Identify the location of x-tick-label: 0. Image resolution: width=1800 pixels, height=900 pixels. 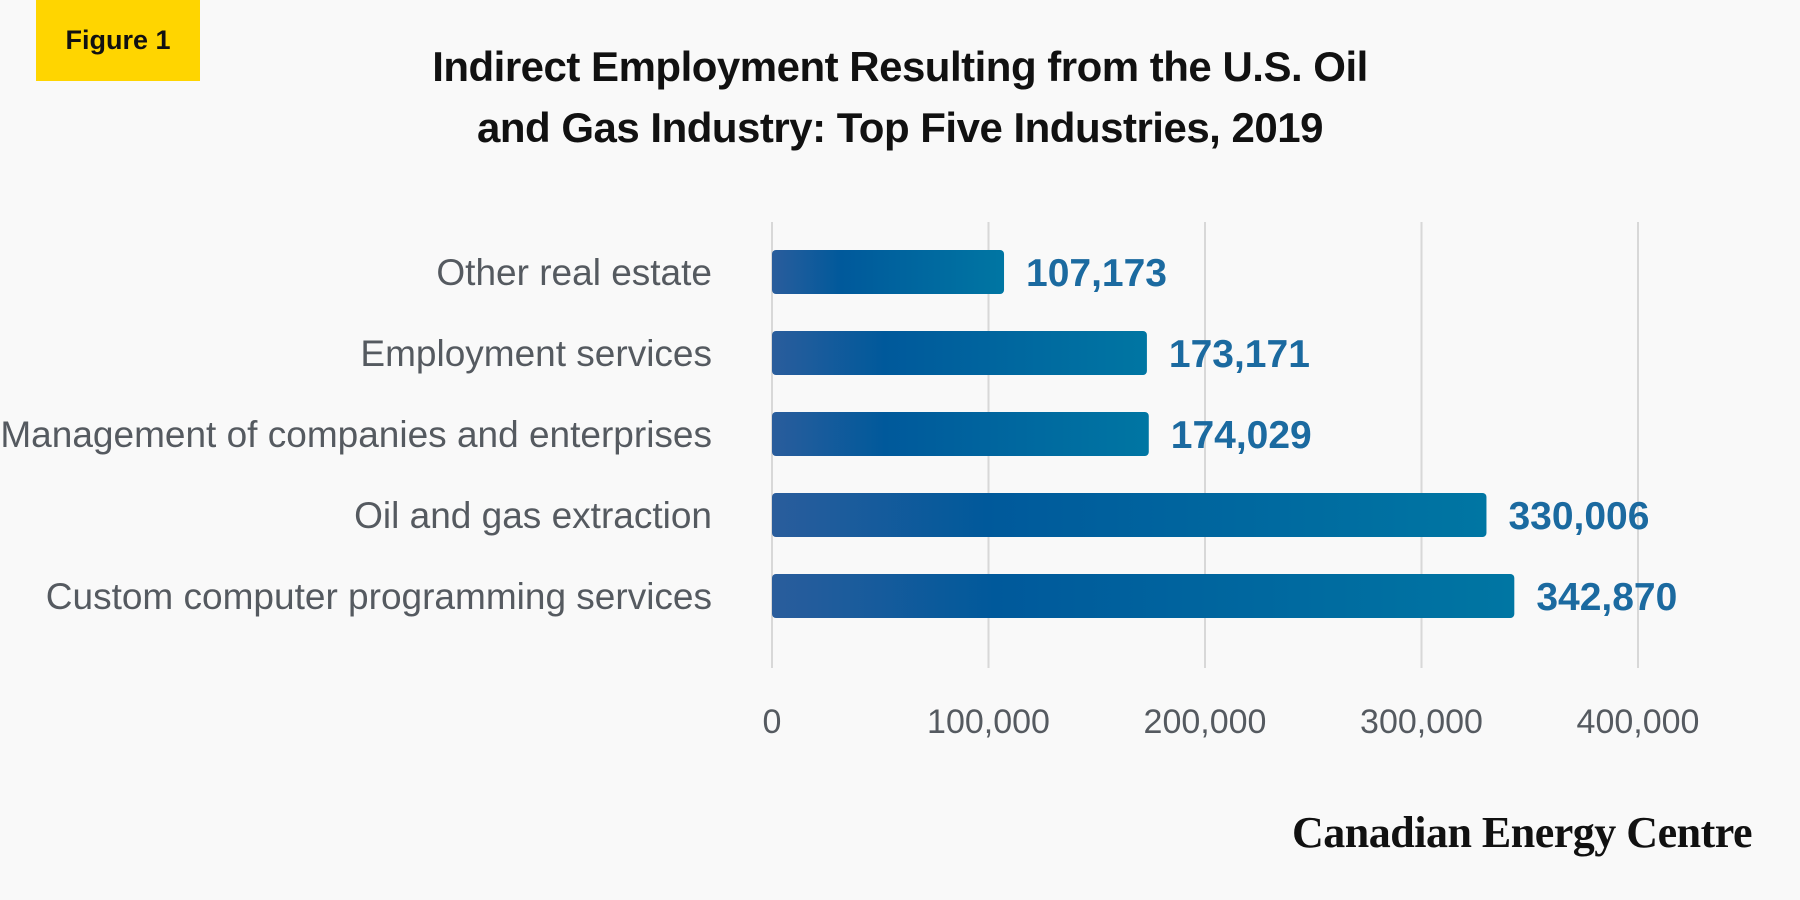
(772, 722).